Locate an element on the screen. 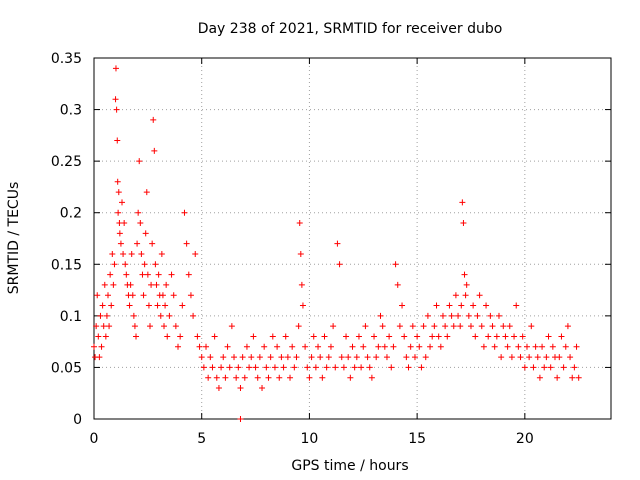 This screenshot has height=480, width=640. y-tick-label: 0 is located at coordinates (77, 420).